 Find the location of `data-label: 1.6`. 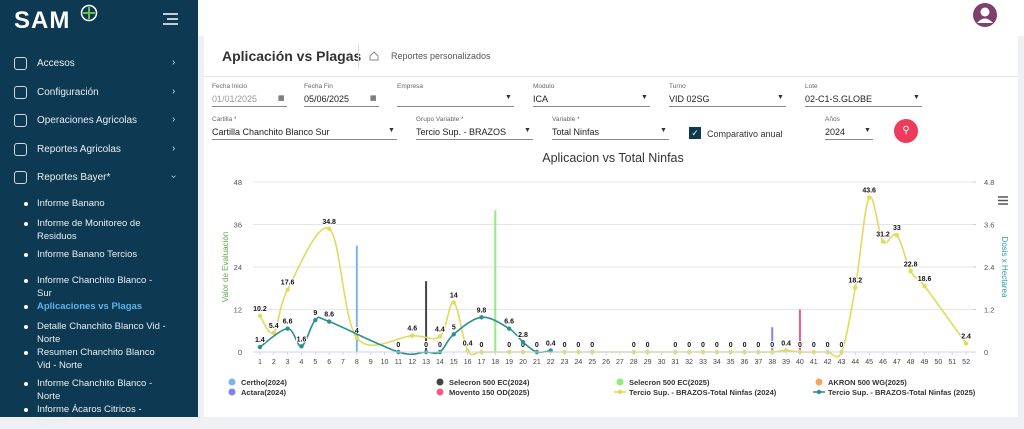

data-label: 1.6 is located at coordinates (302, 339).